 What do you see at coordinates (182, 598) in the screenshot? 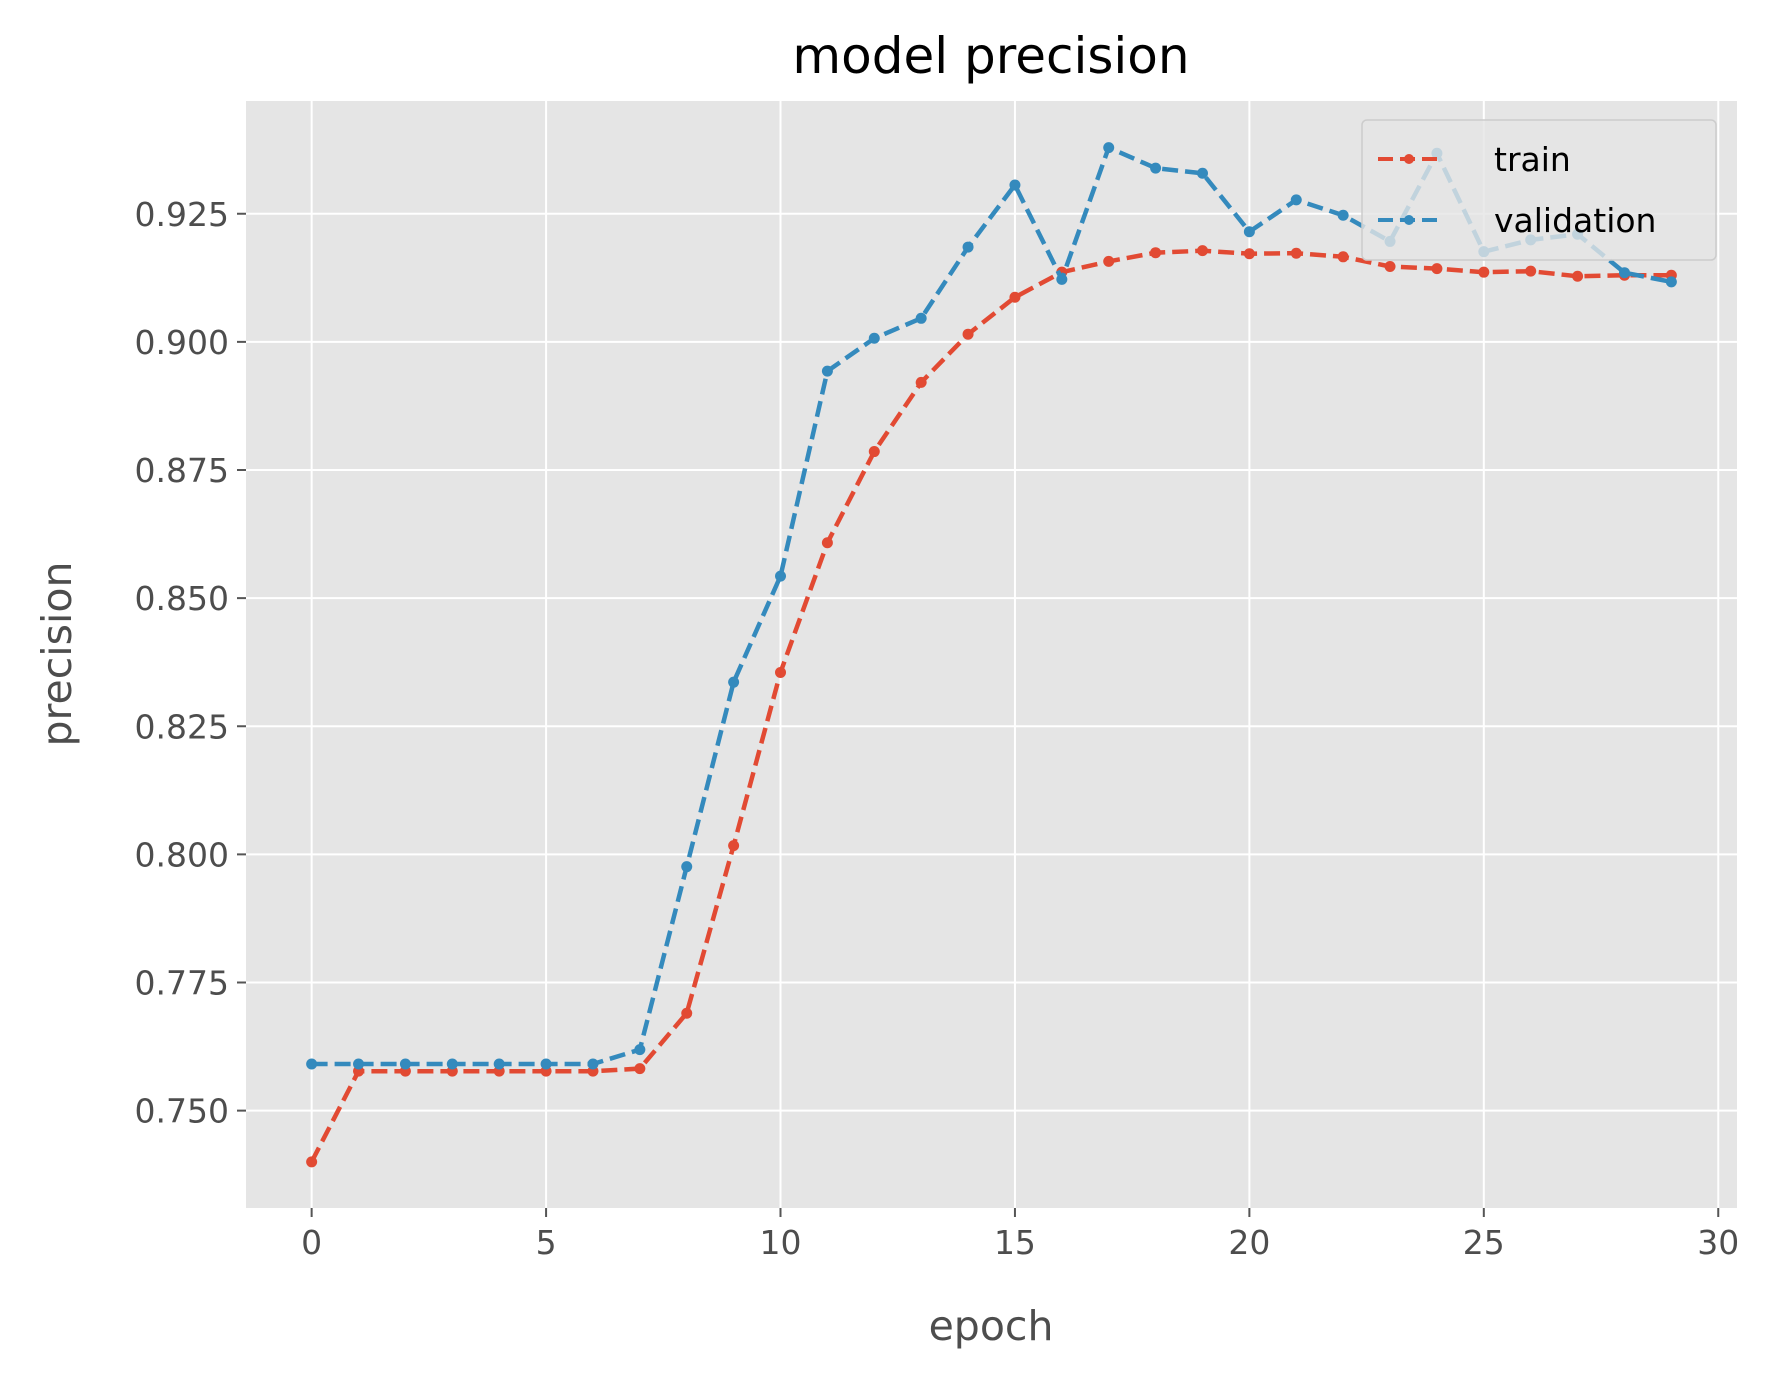
I see `y-tick-label: 0.850` at bounding box center [182, 598].